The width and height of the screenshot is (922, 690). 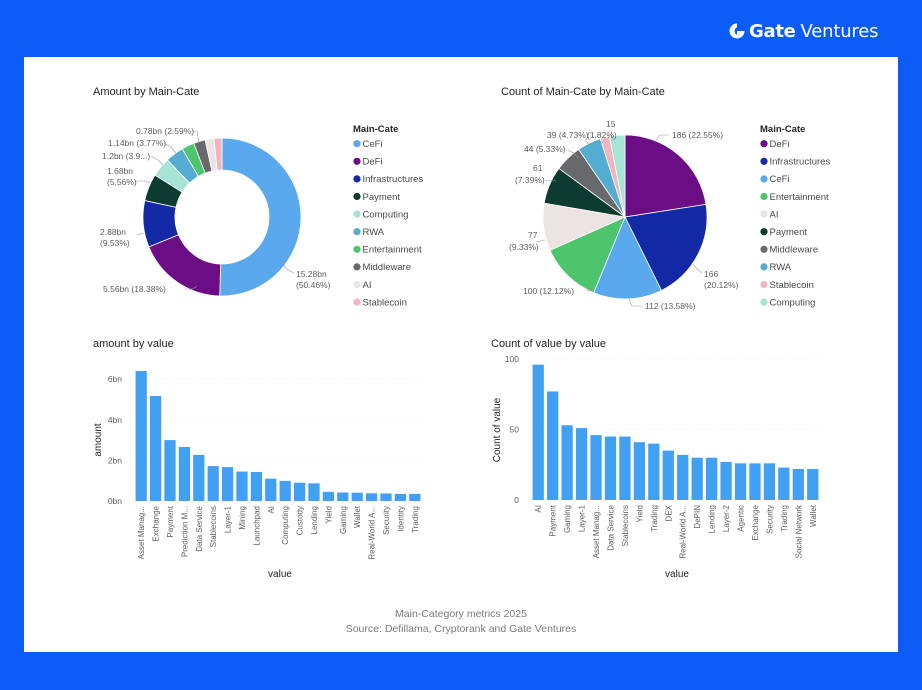 I want to click on bar-computing, so click(x=285, y=490).